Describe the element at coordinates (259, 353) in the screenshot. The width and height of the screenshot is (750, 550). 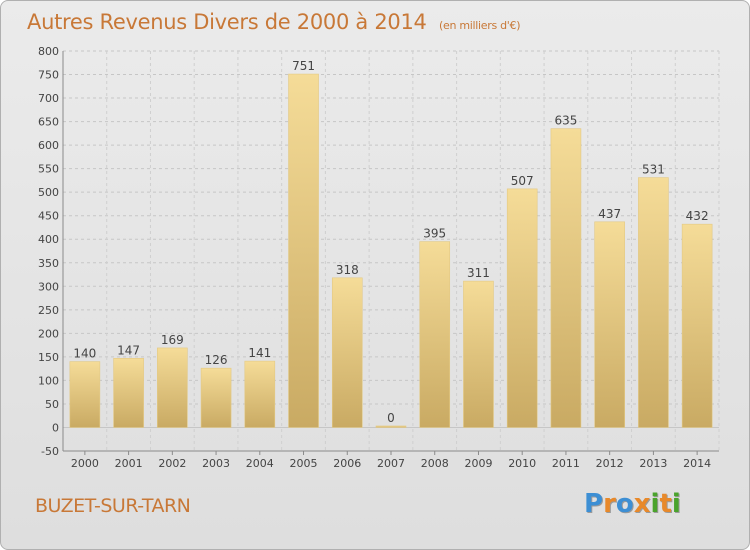
I see `data-label-2004: 141` at that location.